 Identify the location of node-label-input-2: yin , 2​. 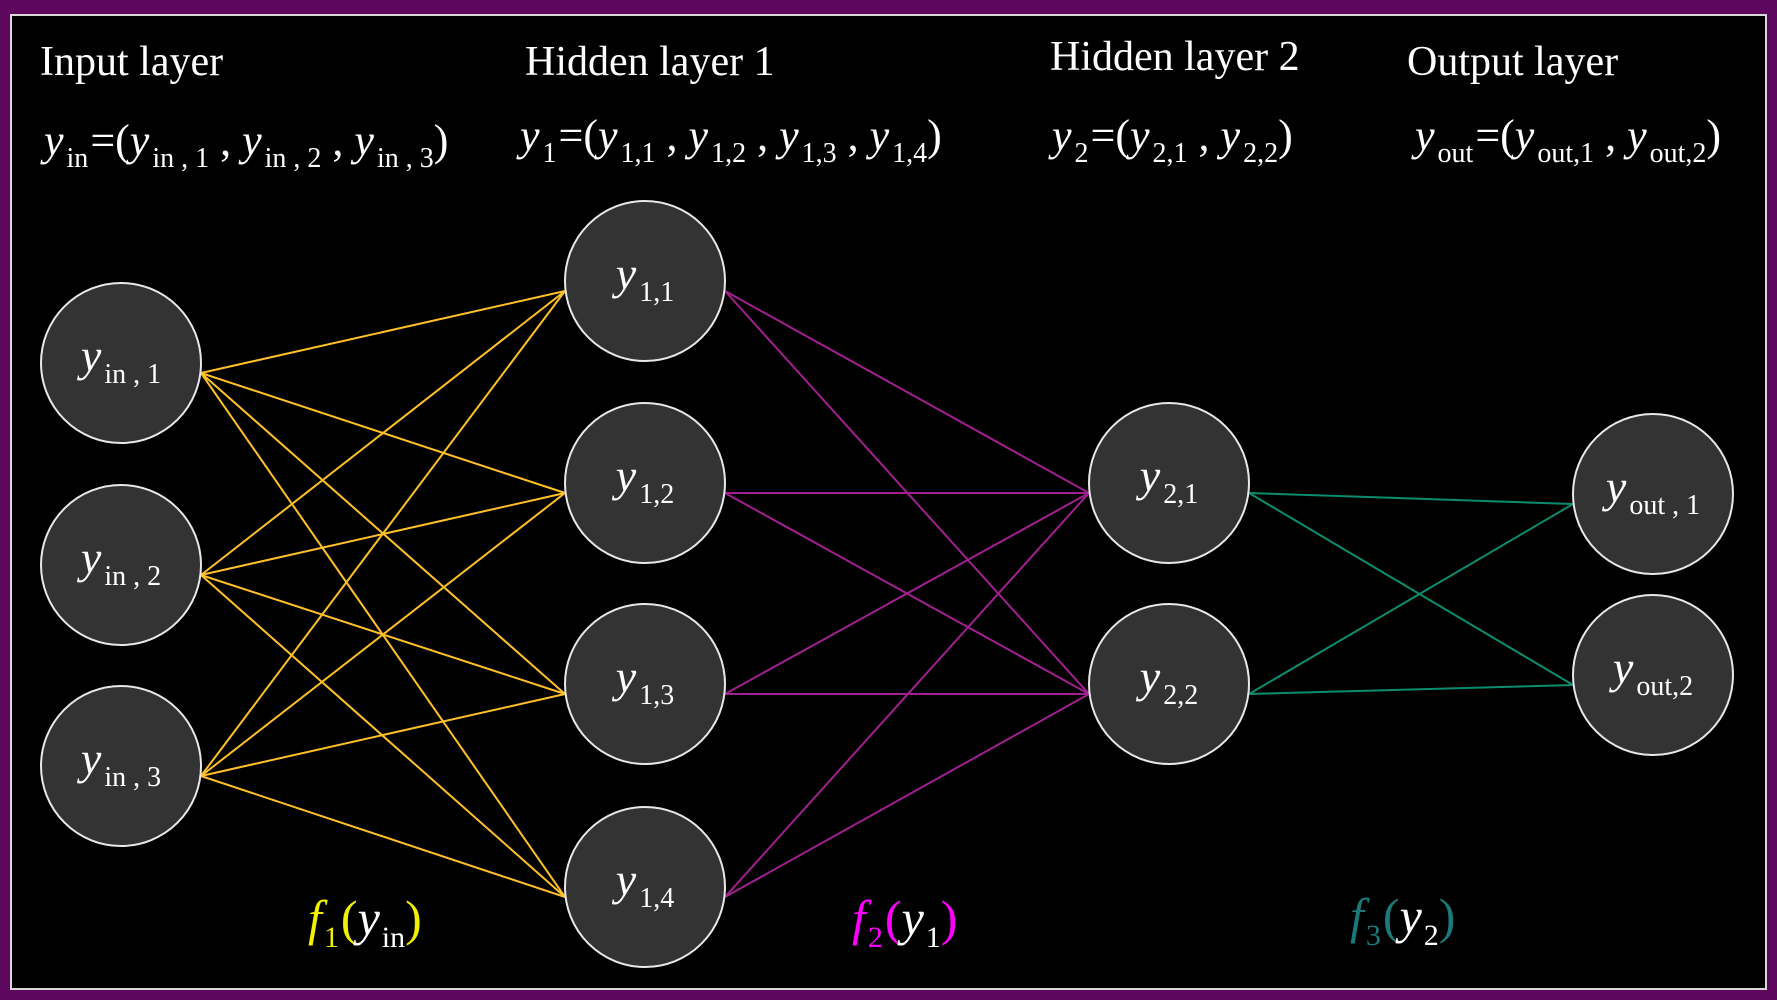
(119, 562).